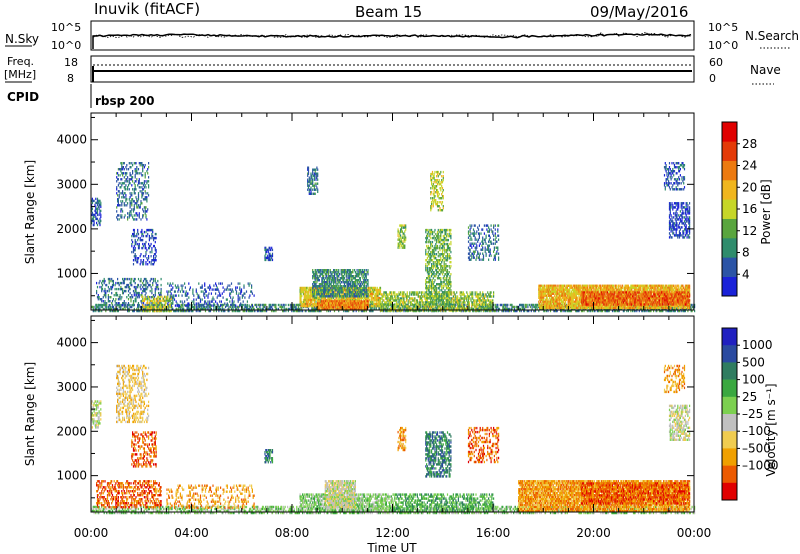 Image resolution: width=800 pixels, height=554 pixels. I want to click on station-title: Inuvik (fitACF), so click(147, 9).